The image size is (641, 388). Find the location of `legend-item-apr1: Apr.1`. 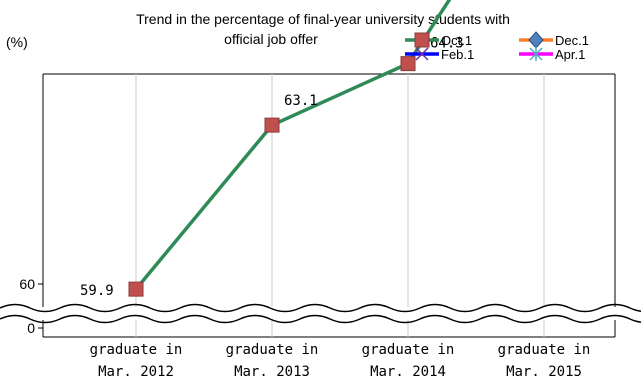

legend-item-apr1: Apr.1 is located at coordinates (552, 54).